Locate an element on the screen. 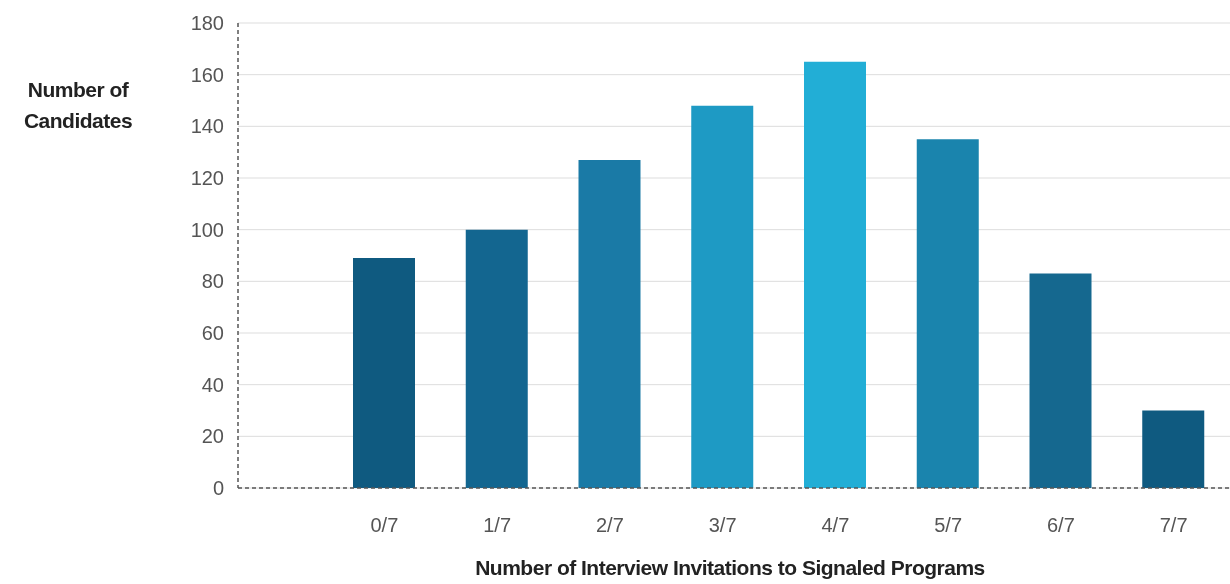 The width and height of the screenshot is (1230, 584). y-tick-label: 160 is located at coordinates (207, 74).